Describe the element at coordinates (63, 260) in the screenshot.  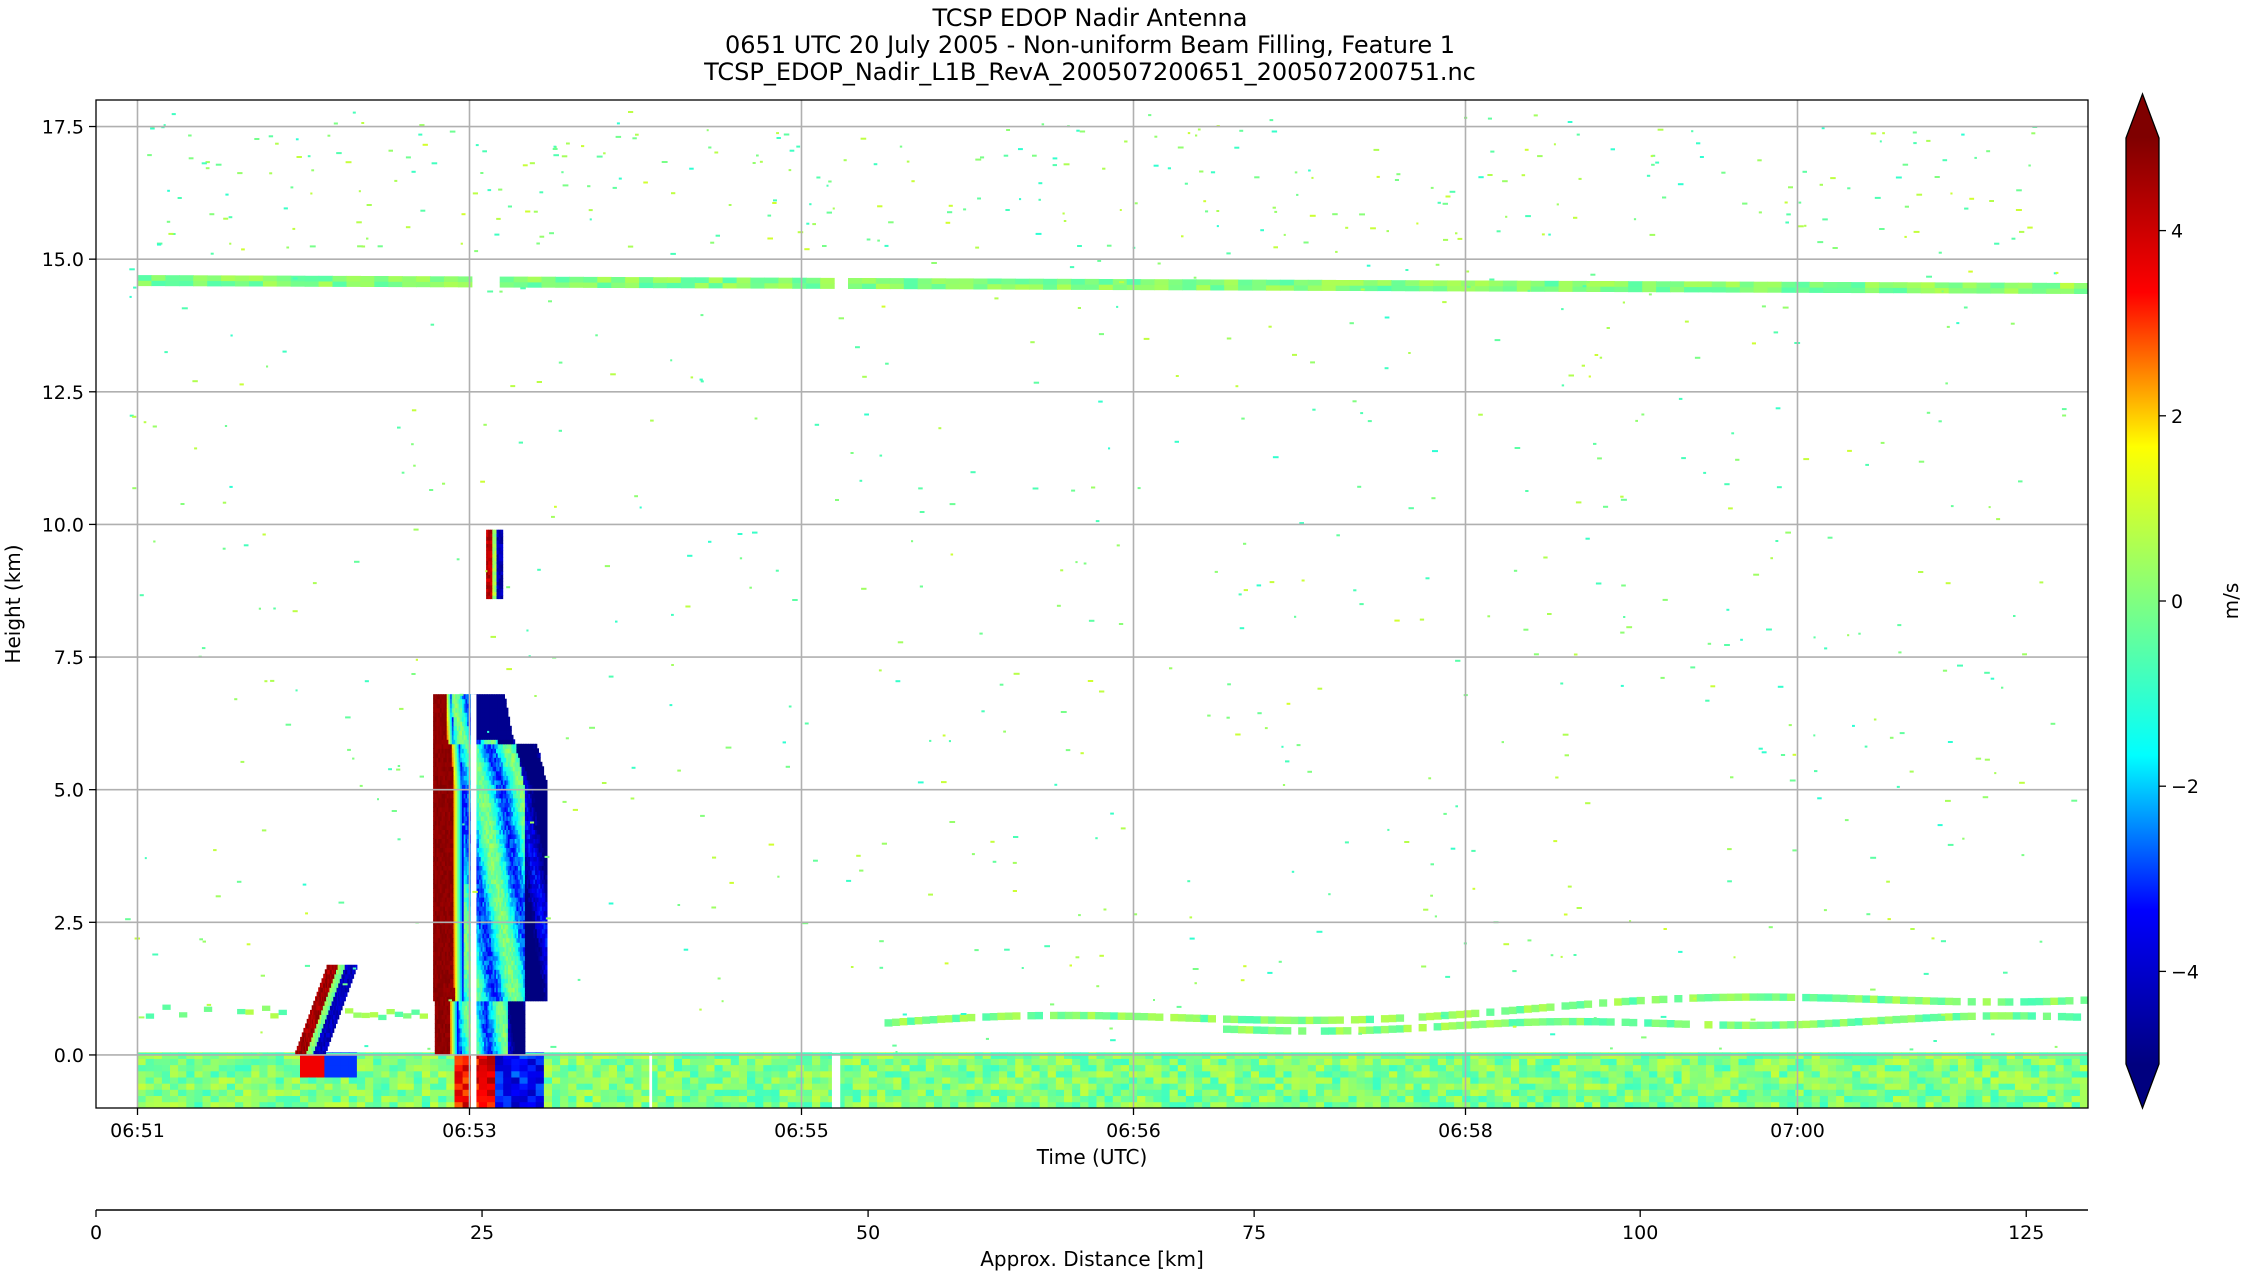
I see `y-tick-label: 15.0` at that location.